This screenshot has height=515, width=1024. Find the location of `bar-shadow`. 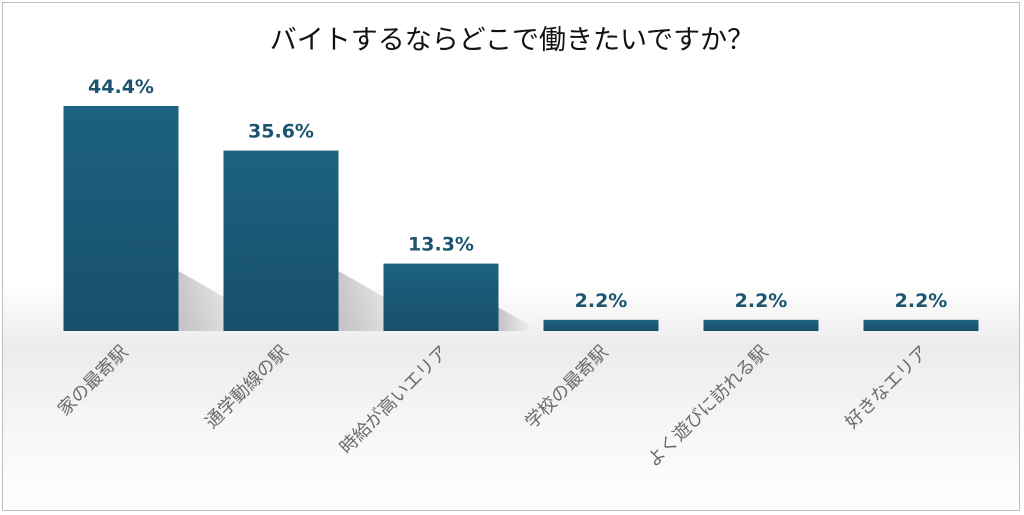

bar-shadow is located at coordinates (515, 319).